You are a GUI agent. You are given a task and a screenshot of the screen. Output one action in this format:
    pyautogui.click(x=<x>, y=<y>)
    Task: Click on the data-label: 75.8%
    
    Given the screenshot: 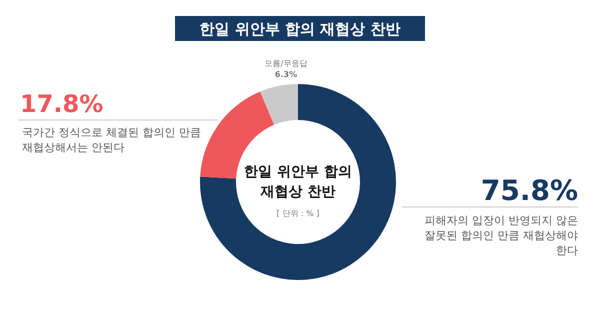 What is the action you would take?
    pyautogui.click(x=529, y=190)
    